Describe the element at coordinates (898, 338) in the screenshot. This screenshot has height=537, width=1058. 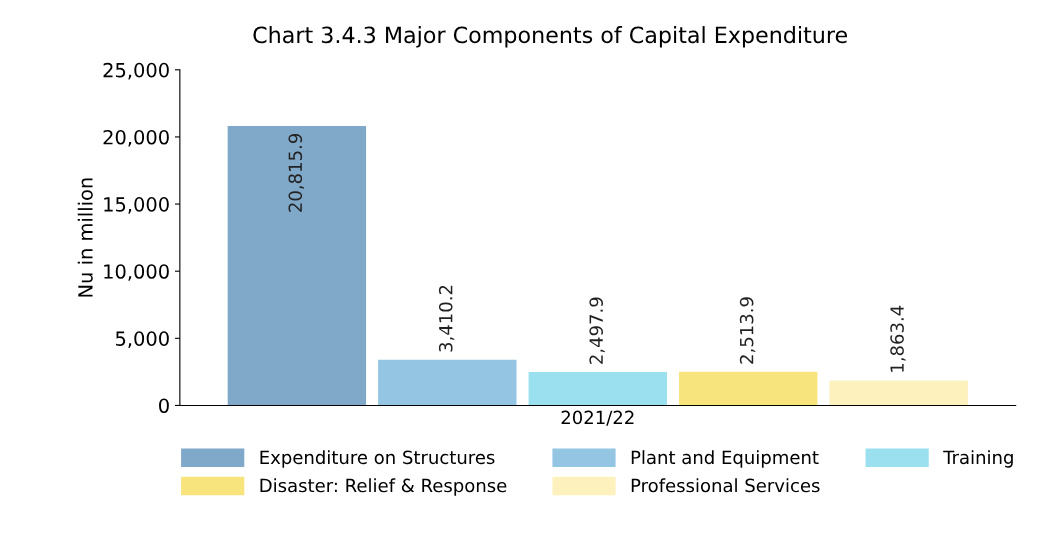
I see `data-label: 1,863.4` at that location.